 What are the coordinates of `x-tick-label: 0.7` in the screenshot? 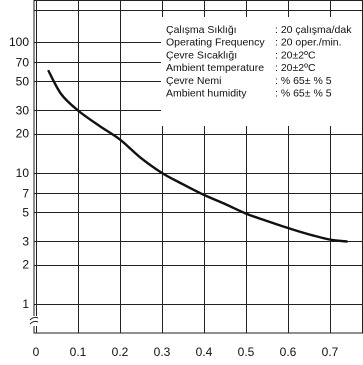 It's located at (330, 352).